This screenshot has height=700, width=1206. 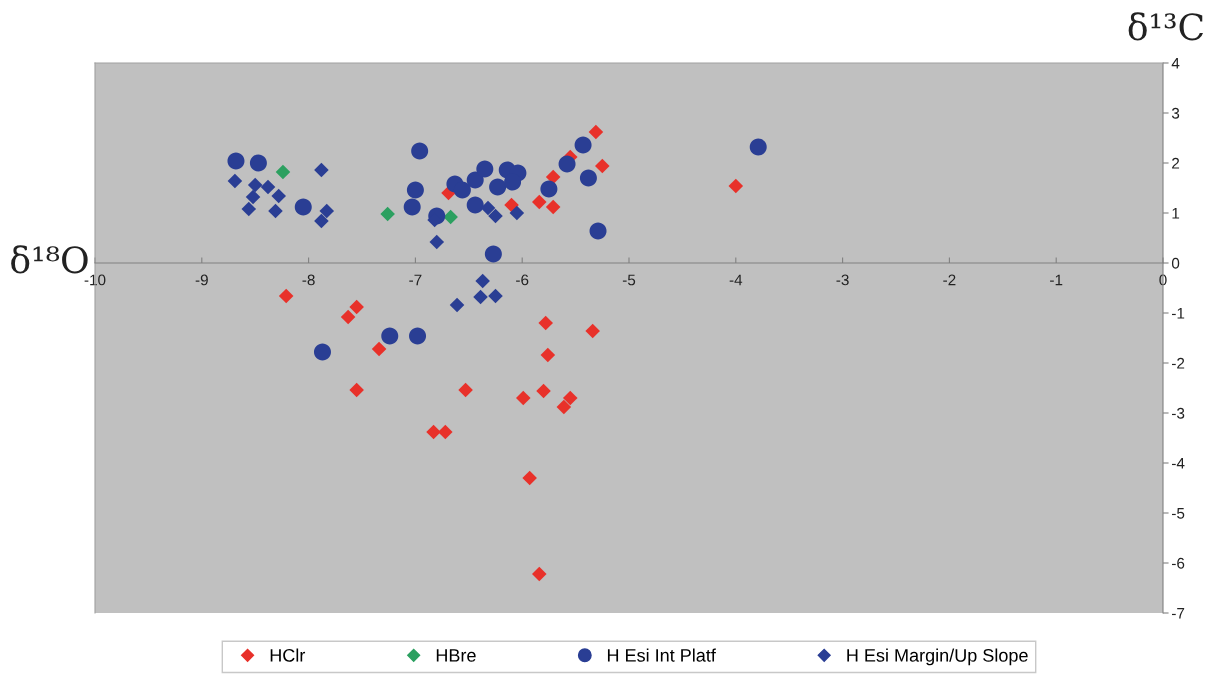 What do you see at coordinates (1176, 213) in the screenshot?
I see `y-tick-label: 1` at bounding box center [1176, 213].